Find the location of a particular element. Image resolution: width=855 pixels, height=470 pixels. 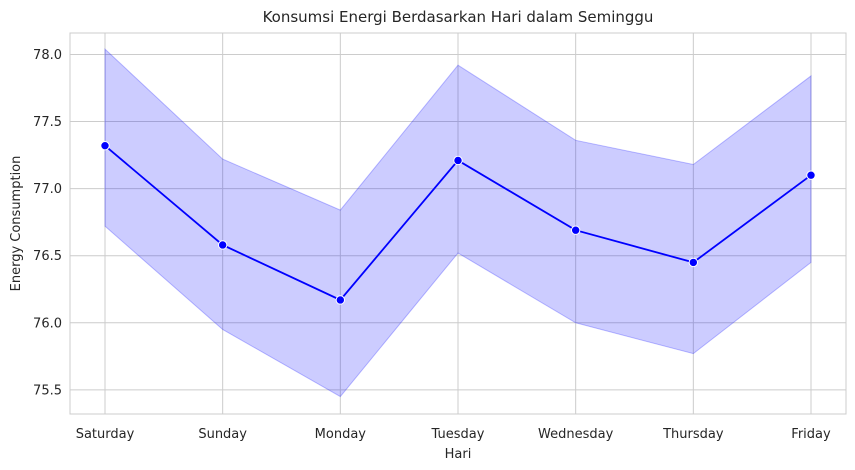

x-axis-label: Hari is located at coordinates (458, 454).